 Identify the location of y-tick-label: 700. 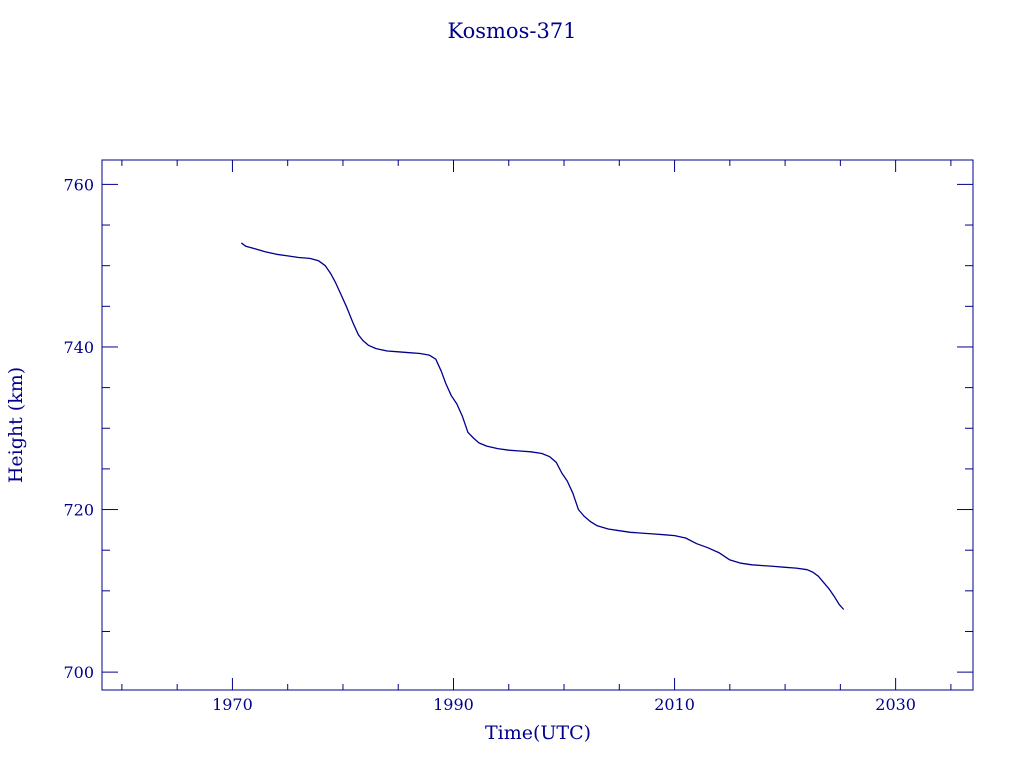
(78, 672).